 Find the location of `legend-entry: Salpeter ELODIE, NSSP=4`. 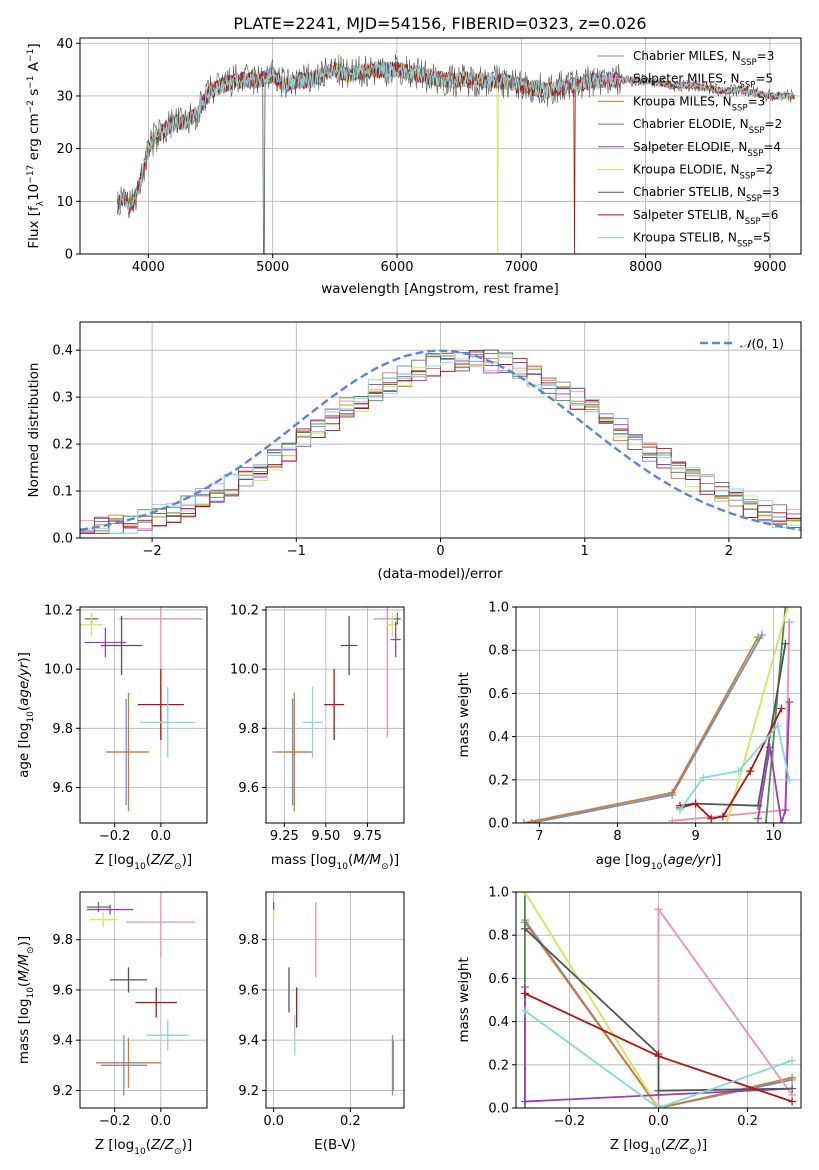

legend-entry: Salpeter ELODIE, NSSP=4 is located at coordinates (707, 149).